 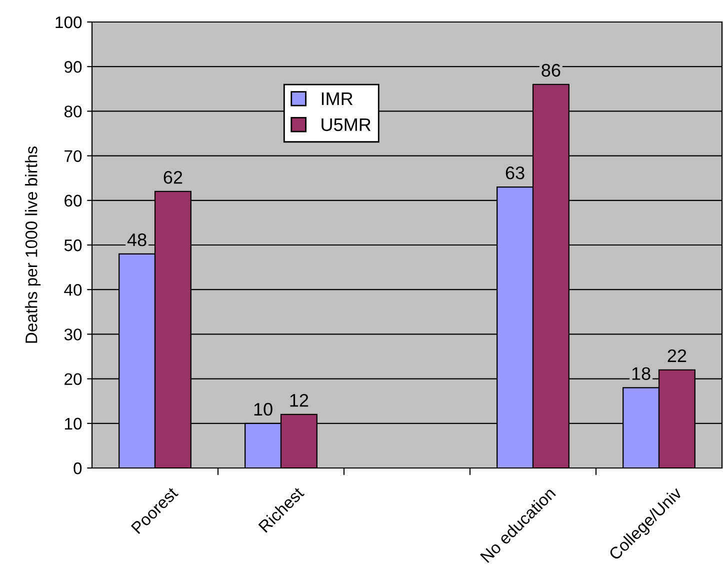 What do you see at coordinates (73, 379) in the screenshot?
I see `y-tick-label: 20` at bounding box center [73, 379].